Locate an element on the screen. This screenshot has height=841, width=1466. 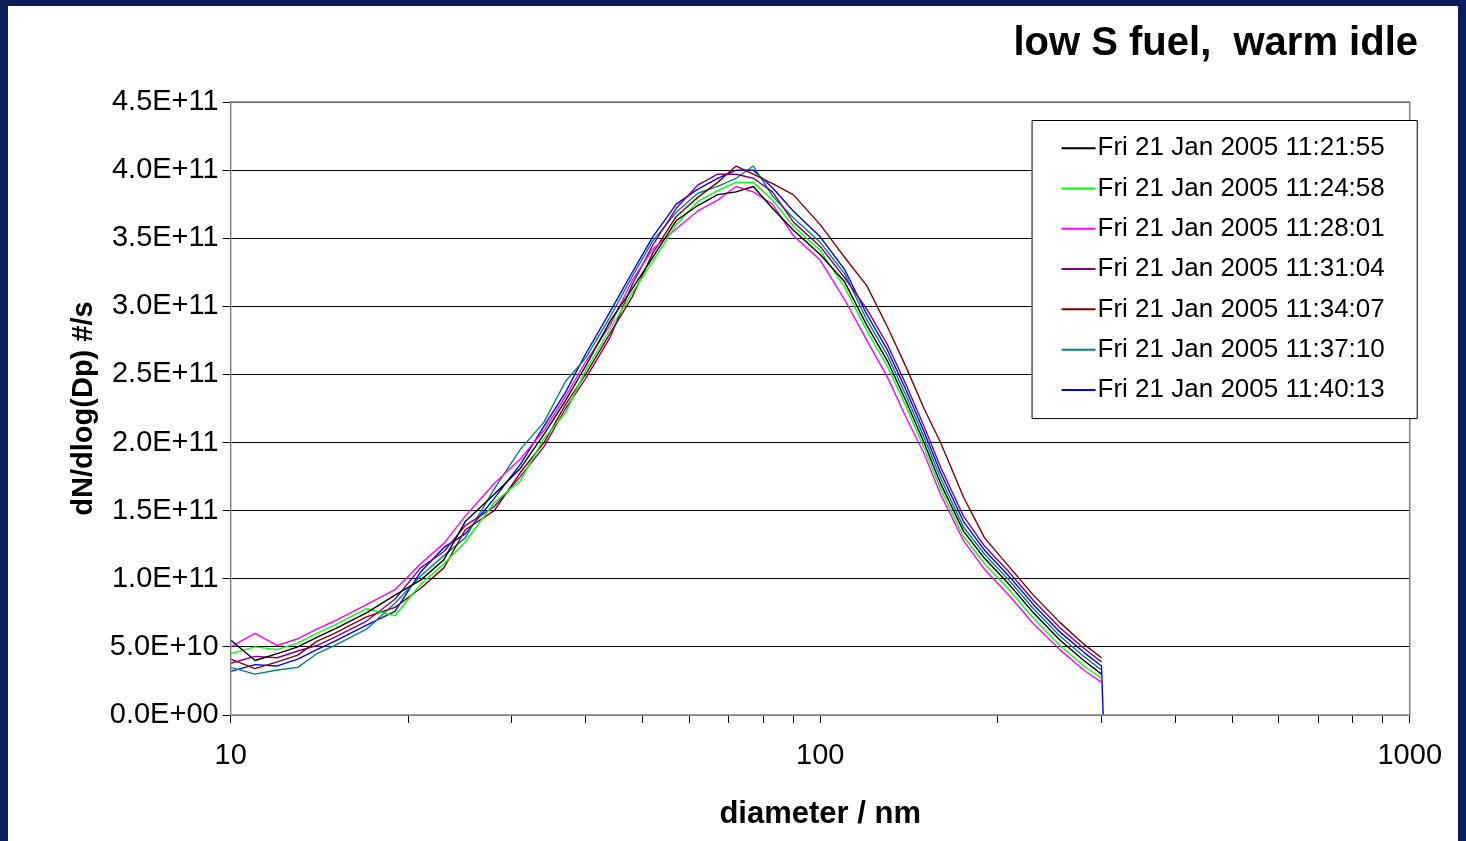
y-tick-label: 2.5E+11 is located at coordinates (165, 372).